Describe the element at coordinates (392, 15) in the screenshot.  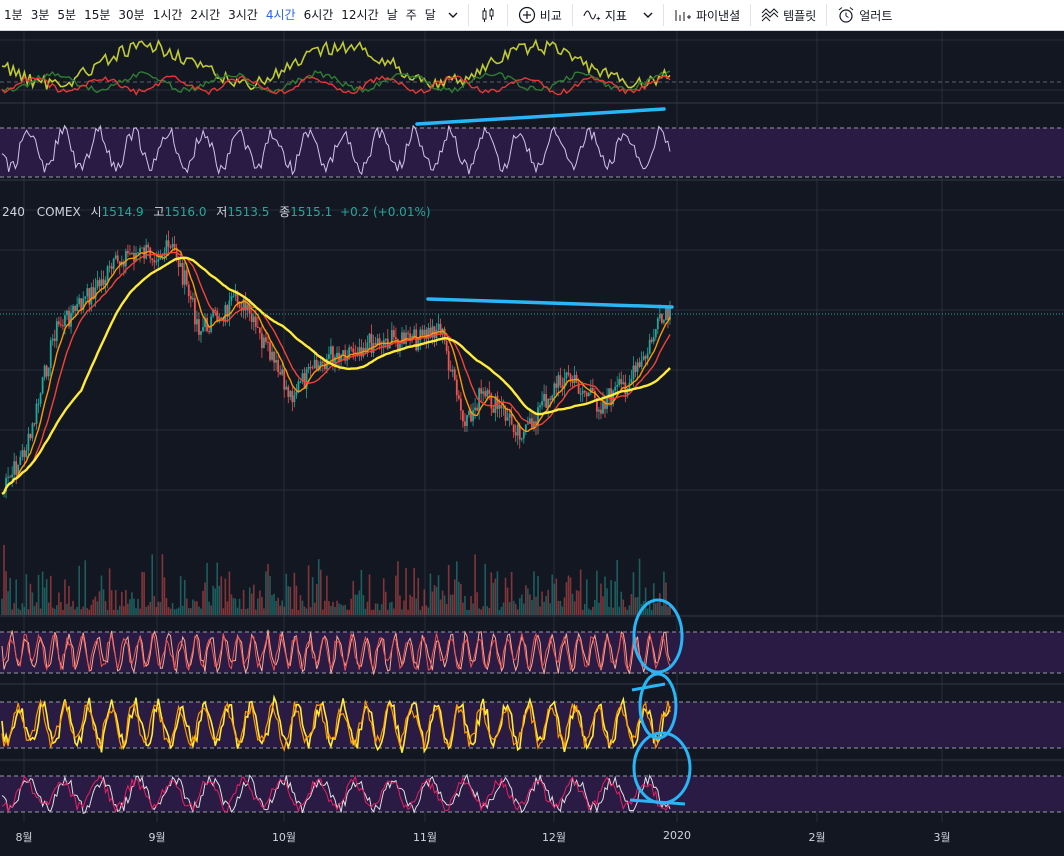
I see `interval-11: 날` at that location.